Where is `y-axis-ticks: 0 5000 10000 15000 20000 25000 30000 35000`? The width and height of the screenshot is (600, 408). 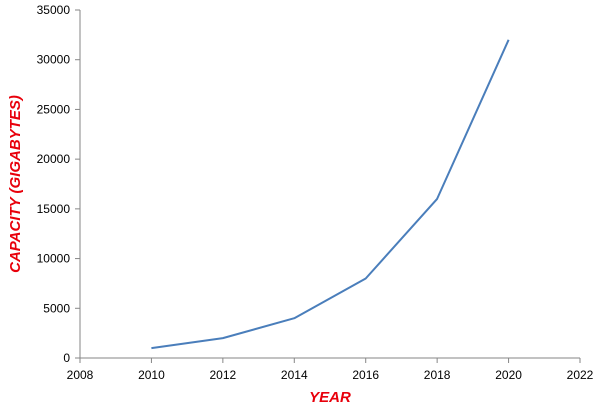 y-axis-ticks: 0 5000 10000 15000 20000 25000 30000 35000 is located at coordinates (58, 184).